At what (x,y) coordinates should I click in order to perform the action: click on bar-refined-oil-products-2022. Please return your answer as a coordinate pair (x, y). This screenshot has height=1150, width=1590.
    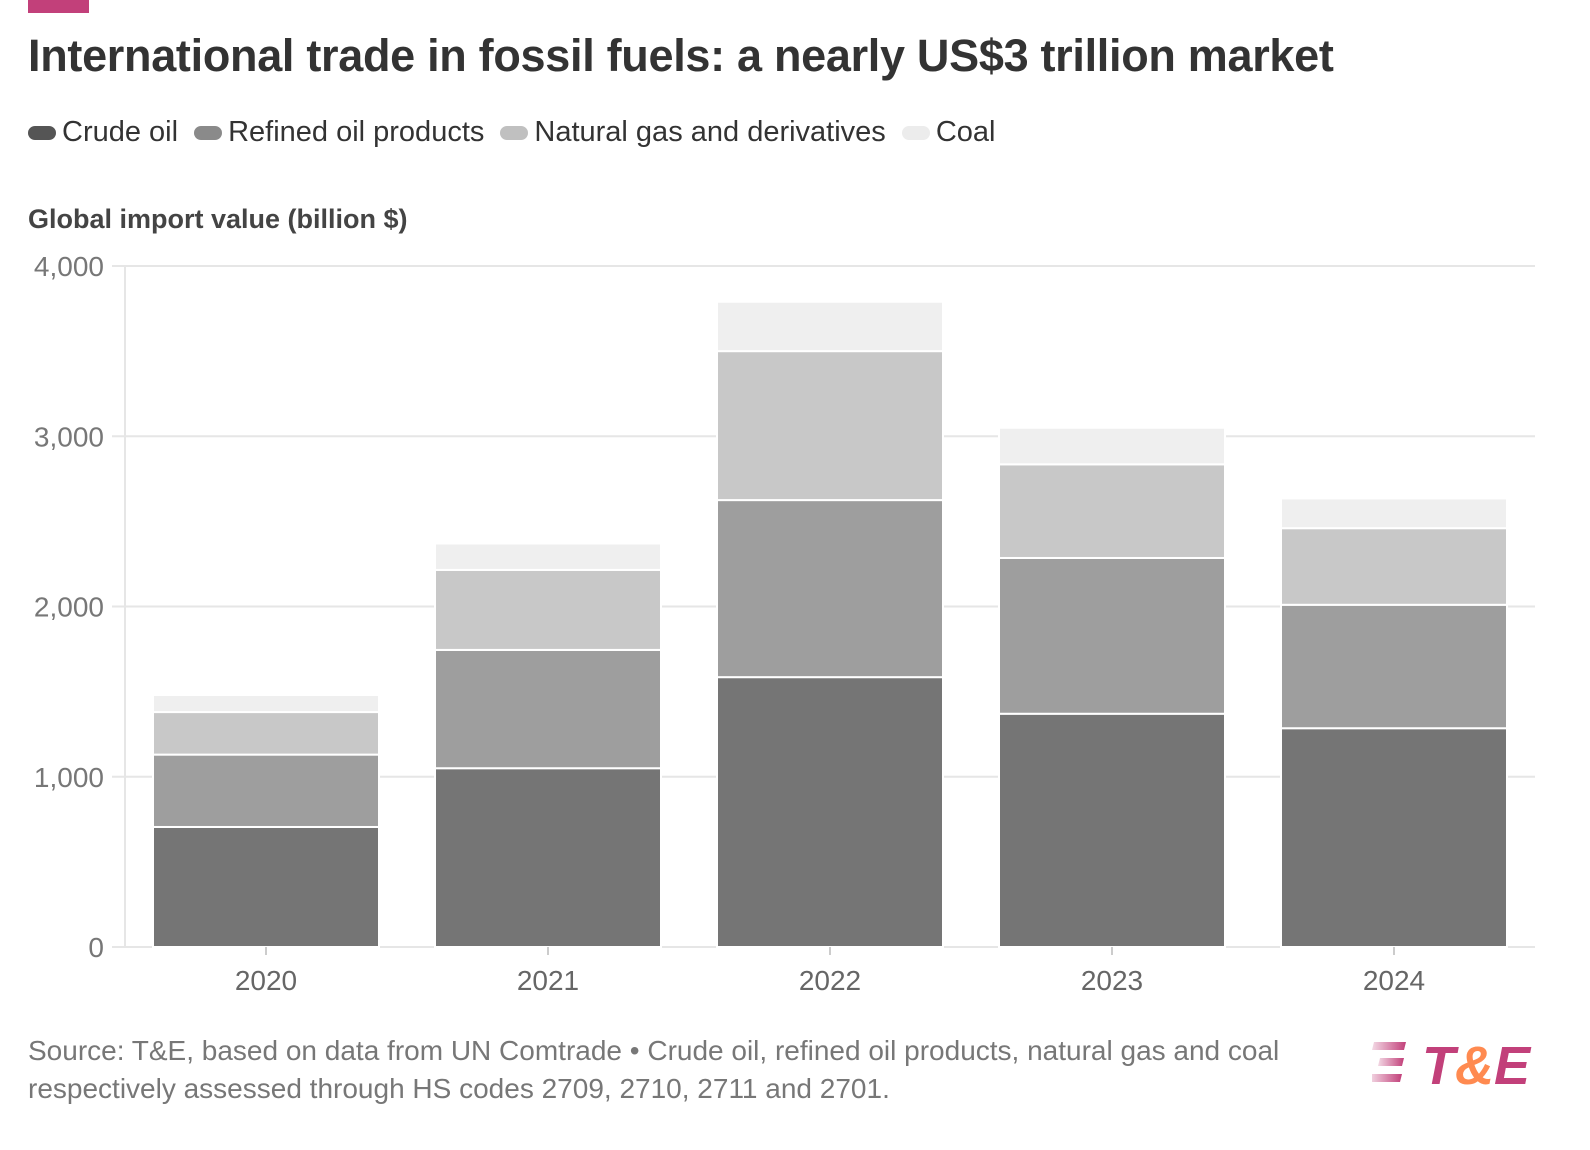
    Looking at the image, I should click on (830, 589).